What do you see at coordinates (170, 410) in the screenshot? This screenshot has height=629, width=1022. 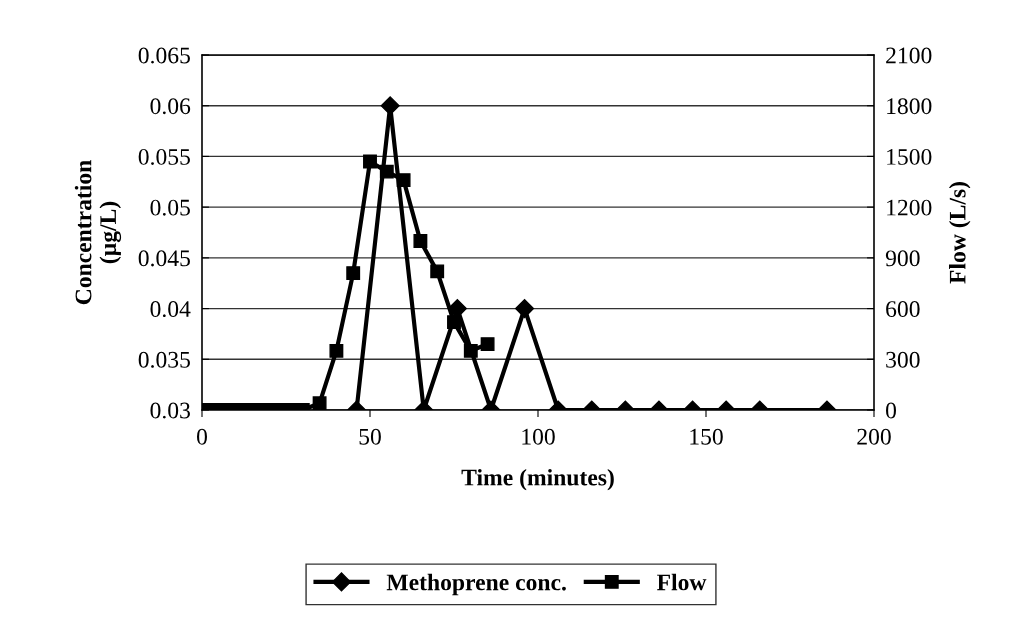 I see `y-tick-label: 0.03` at bounding box center [170, 410].